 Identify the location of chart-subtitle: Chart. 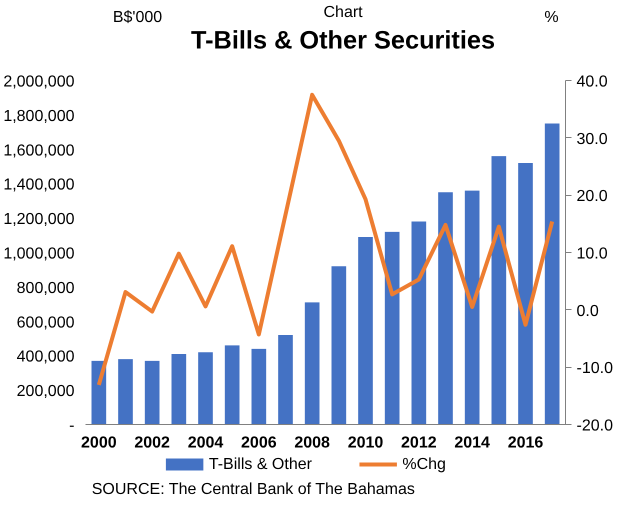
(344, 12).